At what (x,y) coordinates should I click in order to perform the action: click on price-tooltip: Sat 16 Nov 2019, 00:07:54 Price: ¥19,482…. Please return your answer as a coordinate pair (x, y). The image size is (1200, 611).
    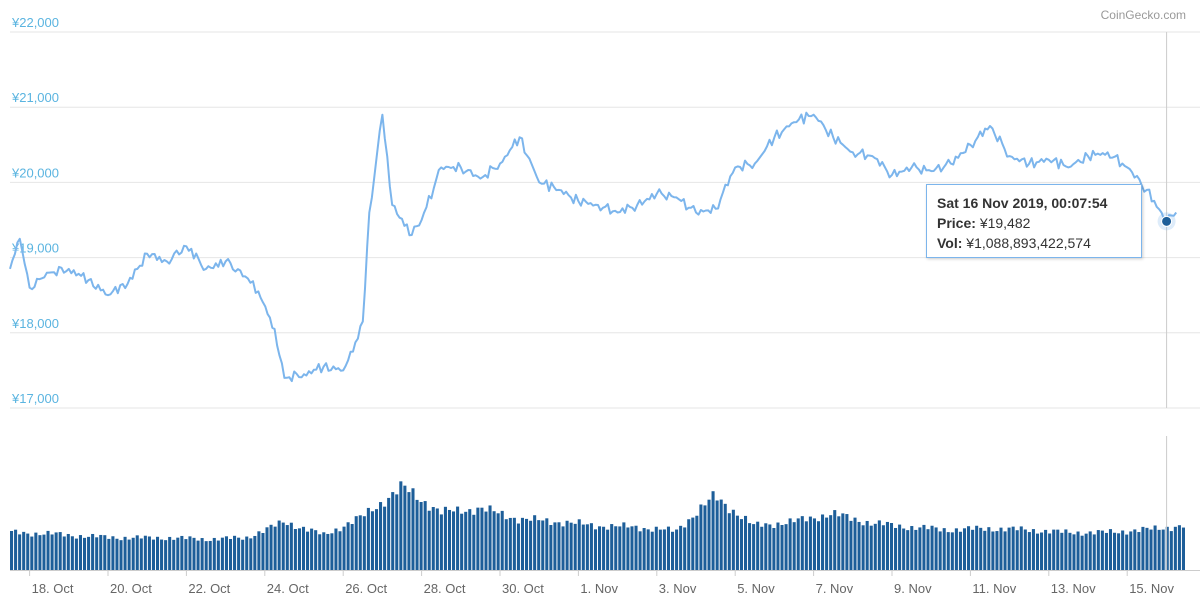
    Looking at the image, I should click on (1034, 221).